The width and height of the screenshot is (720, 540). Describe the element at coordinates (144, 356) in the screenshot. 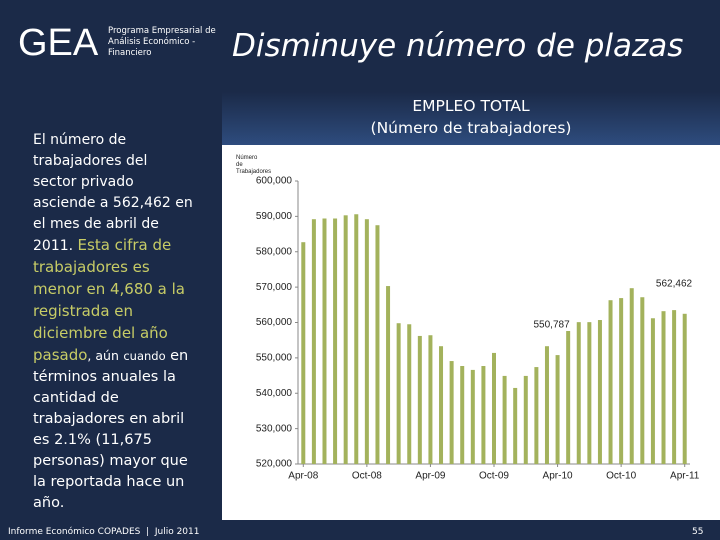

I see `summary-text: cuando` at that location.